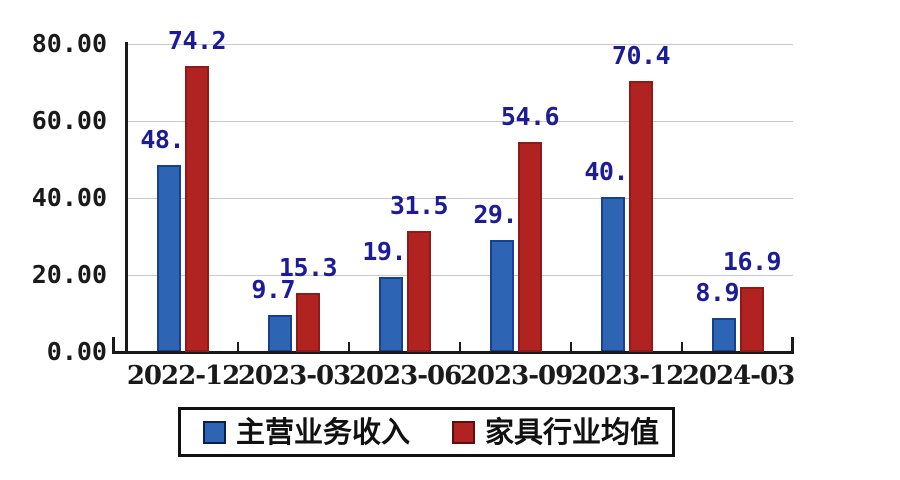 Image resolution: width=900 pixels, height=480 pixels. I want to click on value-label-main-revenue: 48., so click(162, 139).